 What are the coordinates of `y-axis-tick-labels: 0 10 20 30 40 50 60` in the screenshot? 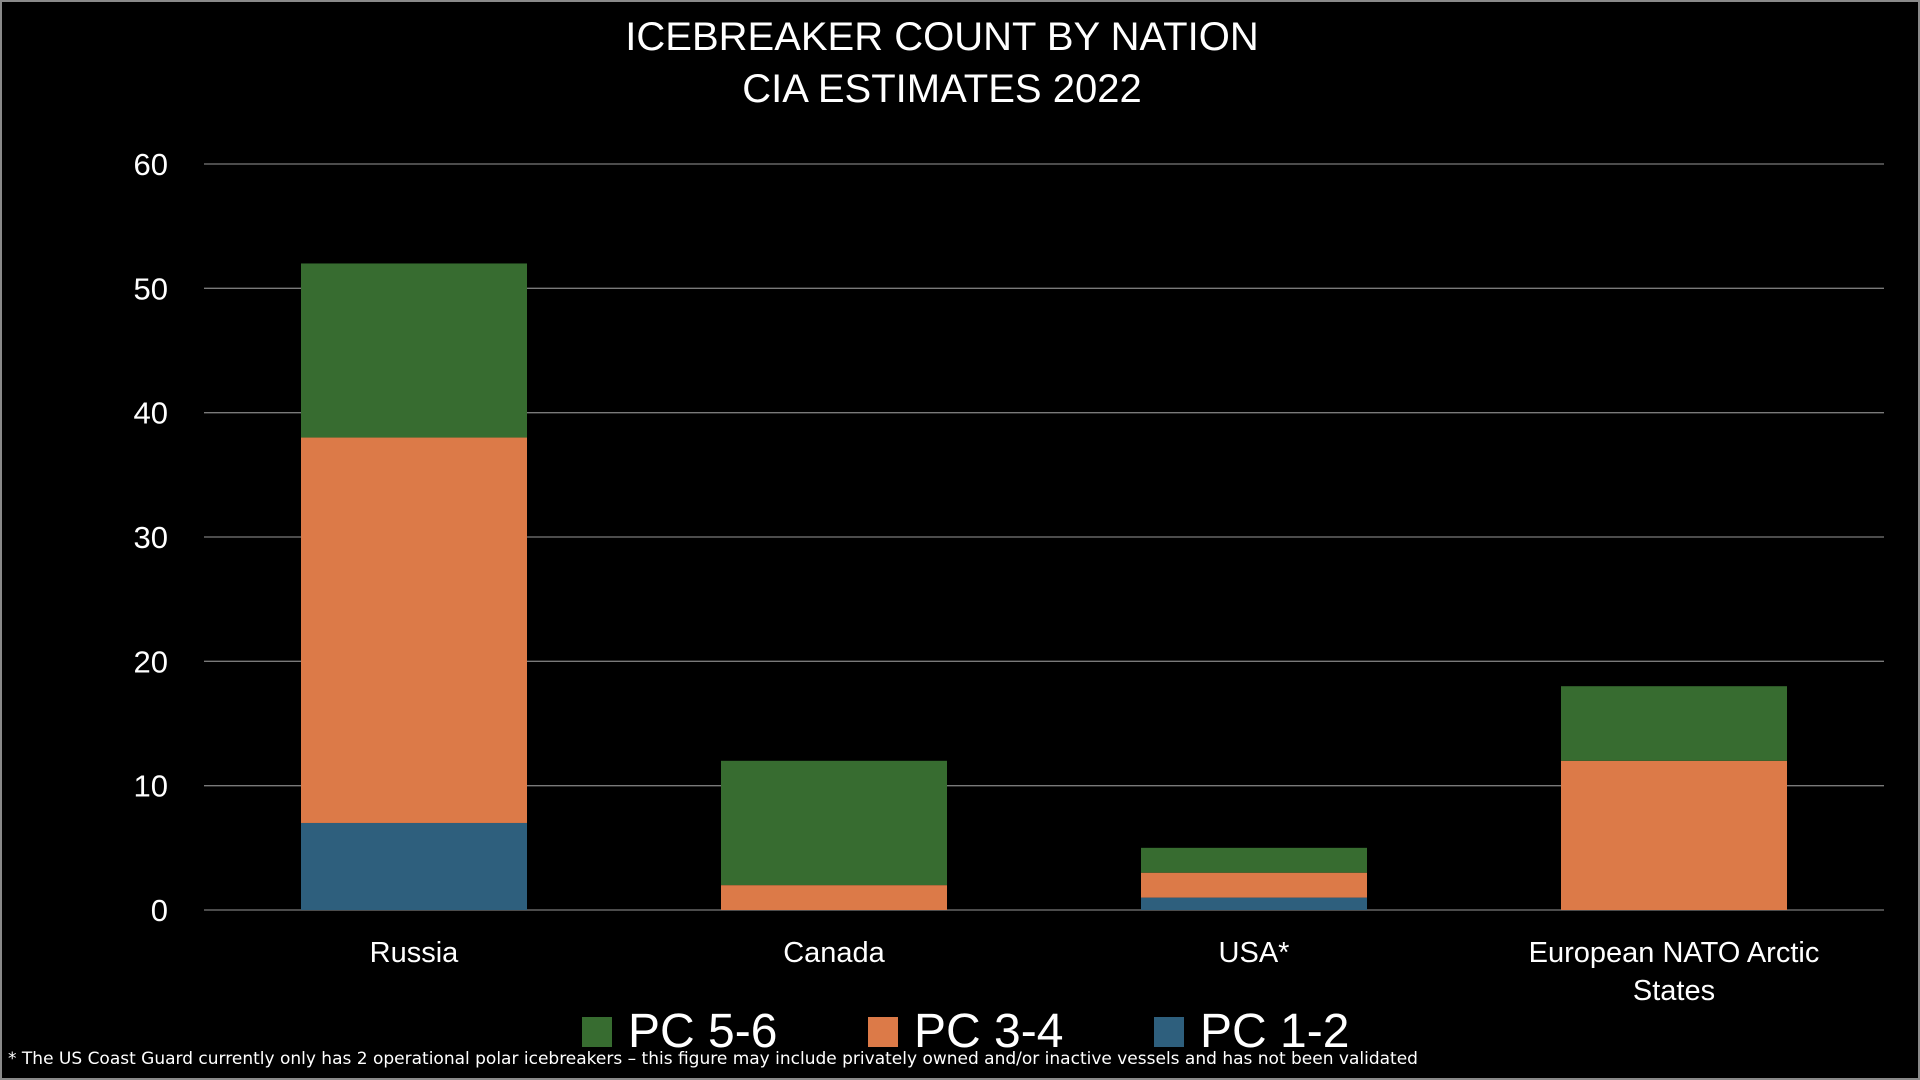 It's located at (151, 537).